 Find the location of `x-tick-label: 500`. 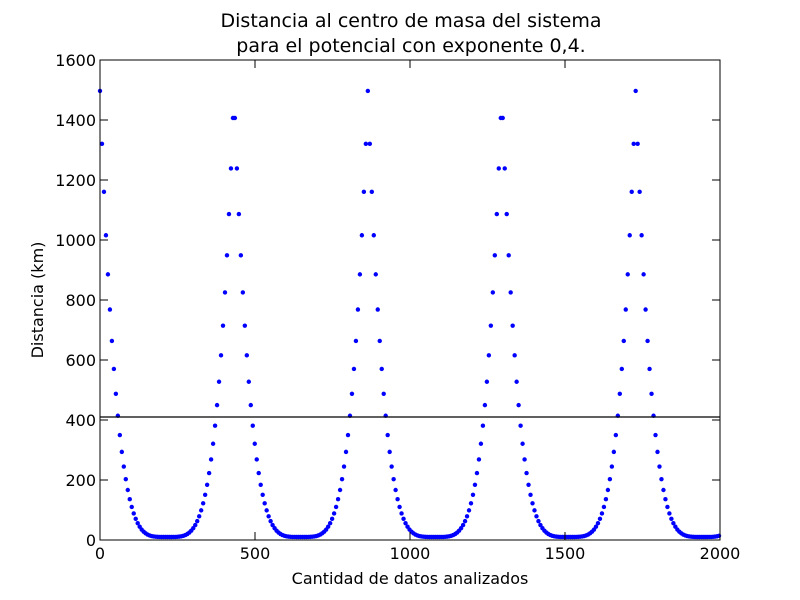

x-tick-label: 500 is located at coordinates (255, 553).